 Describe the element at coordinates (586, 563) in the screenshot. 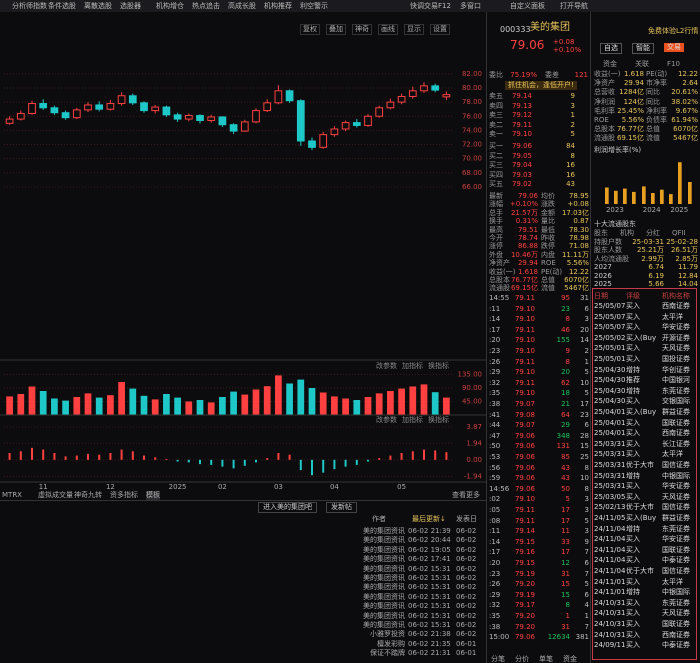

I see `tick-count: 6` at that location.